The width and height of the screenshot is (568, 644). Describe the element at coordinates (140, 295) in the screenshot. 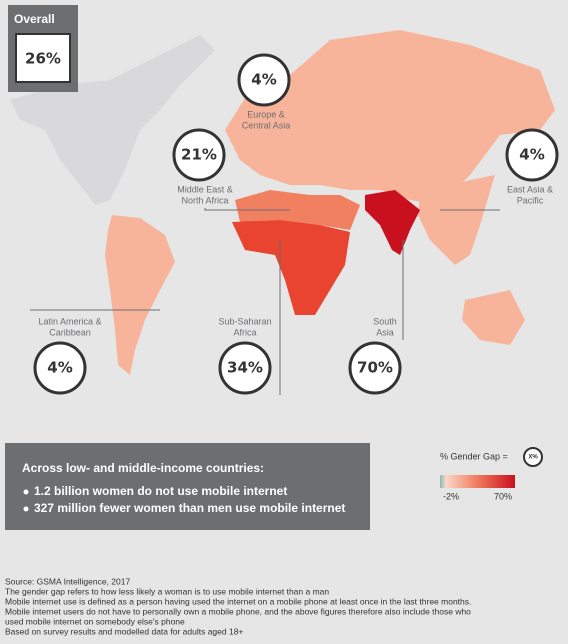

I see `latin-america` at that location.